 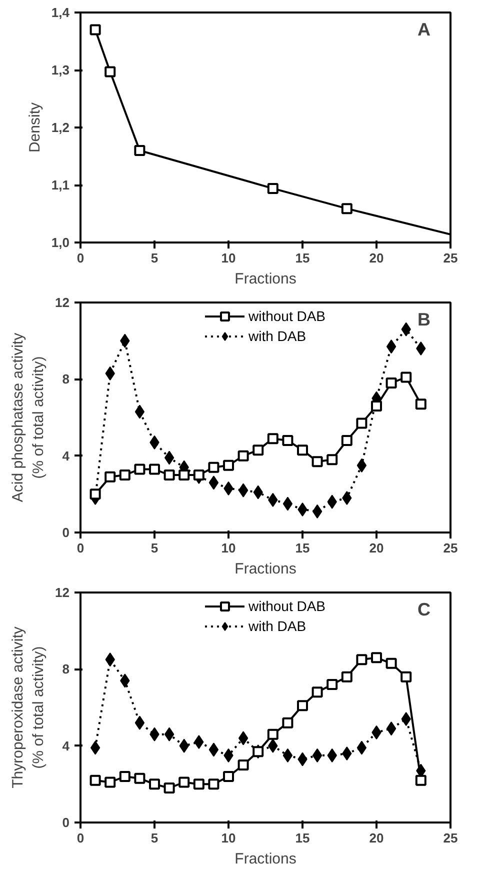 I want to click on y-axis-title: Thyroperoxidase activity (% of total activity), so click(x=29, y=707).